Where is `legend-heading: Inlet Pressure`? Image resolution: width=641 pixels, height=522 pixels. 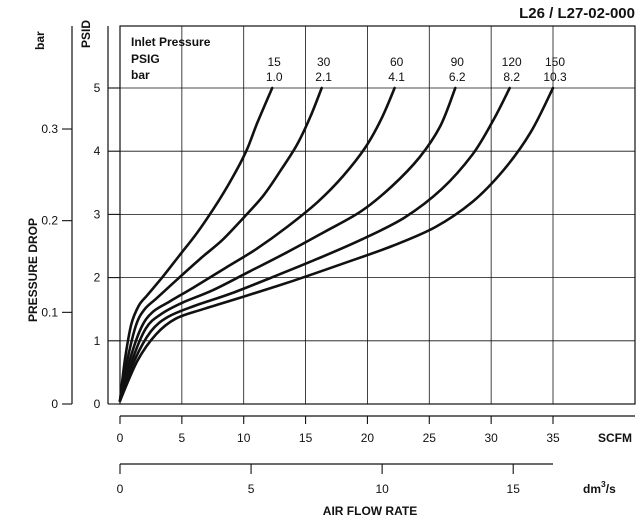
legend-heading: Inlet Pressure is located at coordinates (171, 42).